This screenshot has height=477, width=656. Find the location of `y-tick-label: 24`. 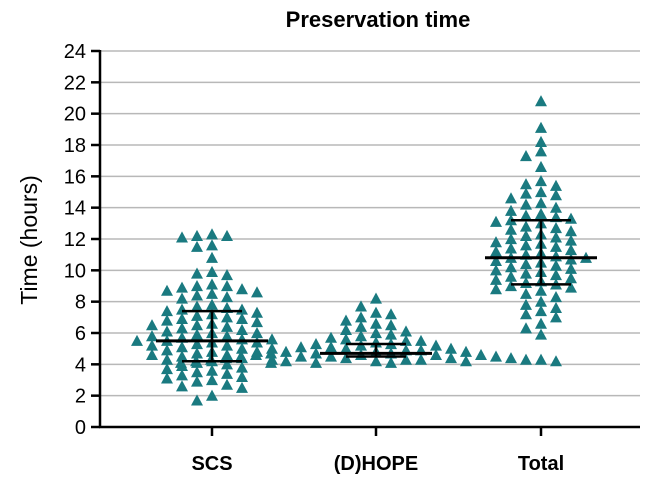

y-tick-label: 24 is located at coordinates (75, 52).